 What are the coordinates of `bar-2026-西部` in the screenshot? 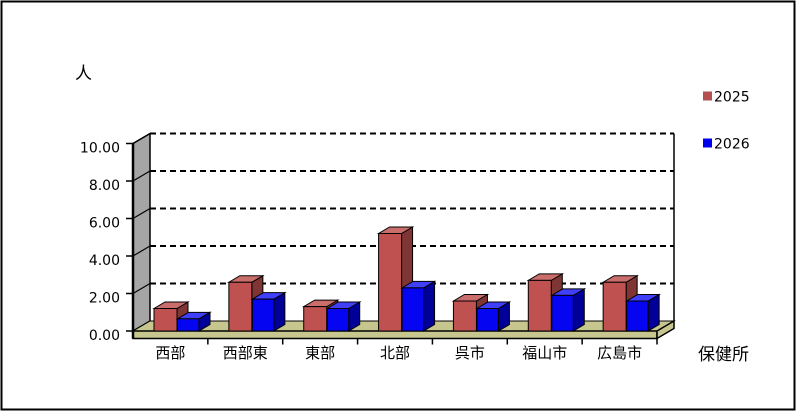 It's located at (188, 325).